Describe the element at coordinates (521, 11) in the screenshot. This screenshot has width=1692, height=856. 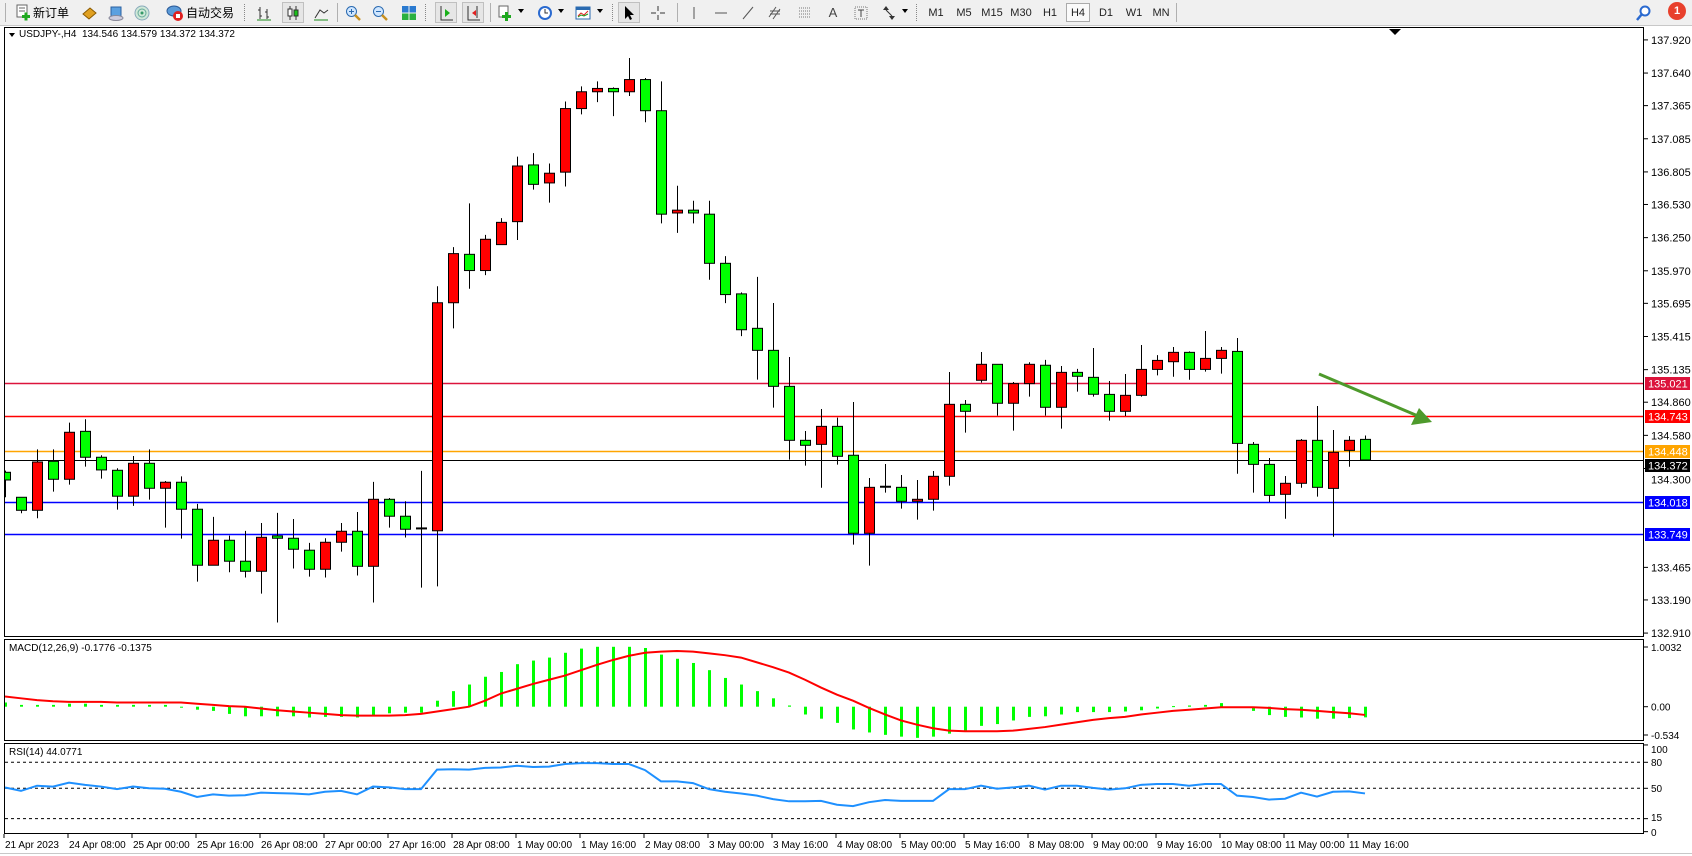
I see `indicators-dropdown-icon` at that location.